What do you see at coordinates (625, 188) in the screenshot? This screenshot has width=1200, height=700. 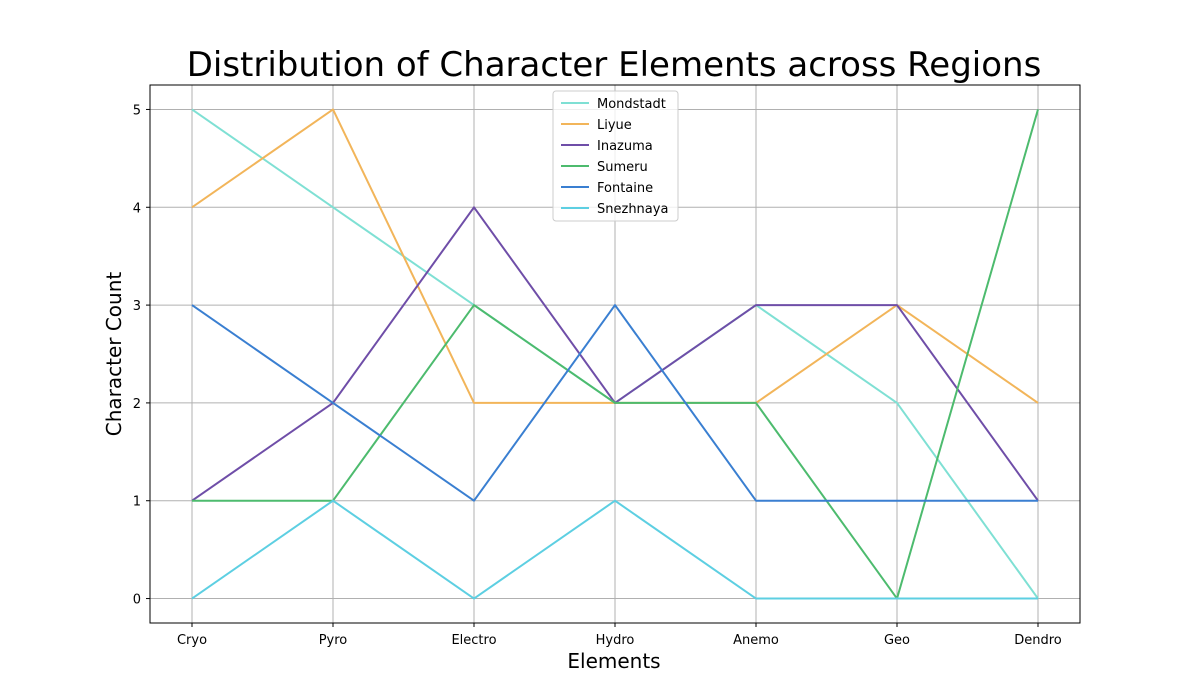 I see `legend-label: Fontaine` at bounding box center [625, 188].